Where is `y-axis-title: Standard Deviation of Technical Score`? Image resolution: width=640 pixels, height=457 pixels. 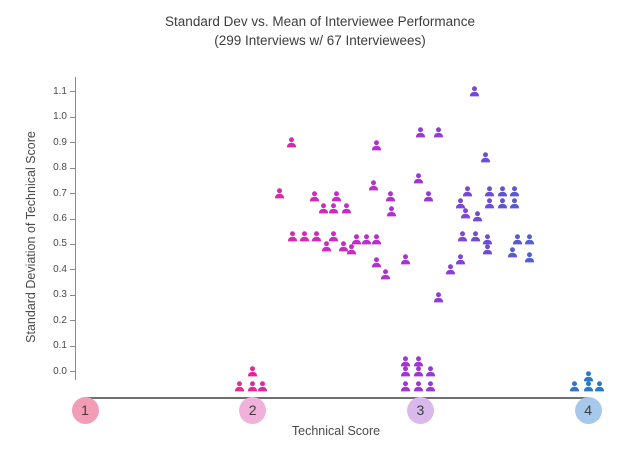
y-axis-title: Standard Deviation of Technical Score is located at coordinates (31, 237).